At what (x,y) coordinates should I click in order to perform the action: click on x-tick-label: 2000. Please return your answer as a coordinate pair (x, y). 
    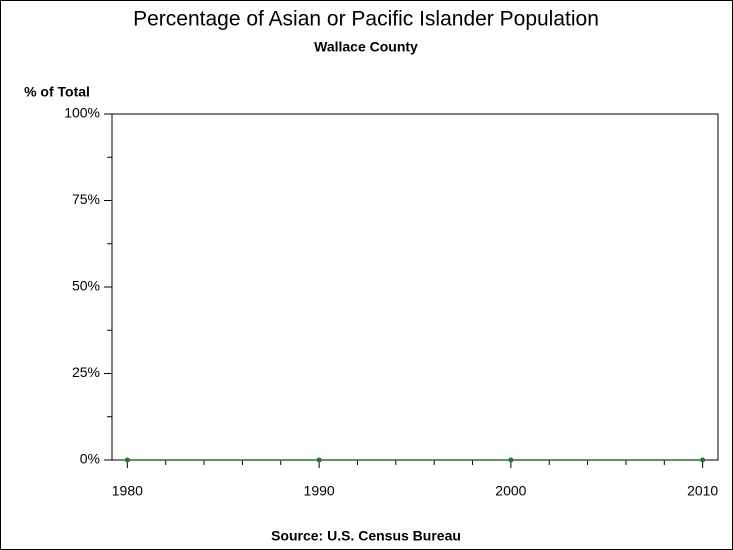
    Looking at the image, I should click on (510, 491).